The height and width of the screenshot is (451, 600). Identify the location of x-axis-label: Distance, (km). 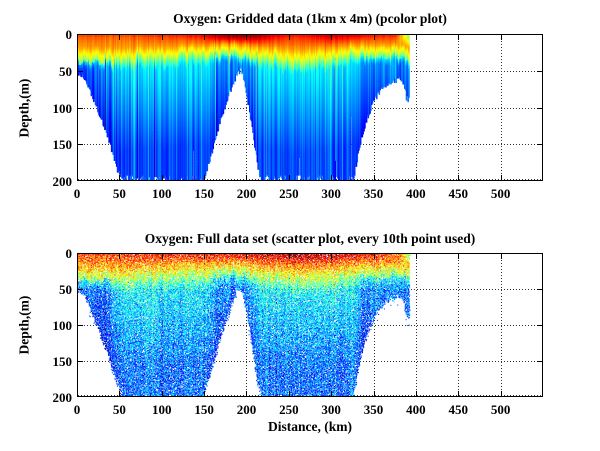
(310, 426).